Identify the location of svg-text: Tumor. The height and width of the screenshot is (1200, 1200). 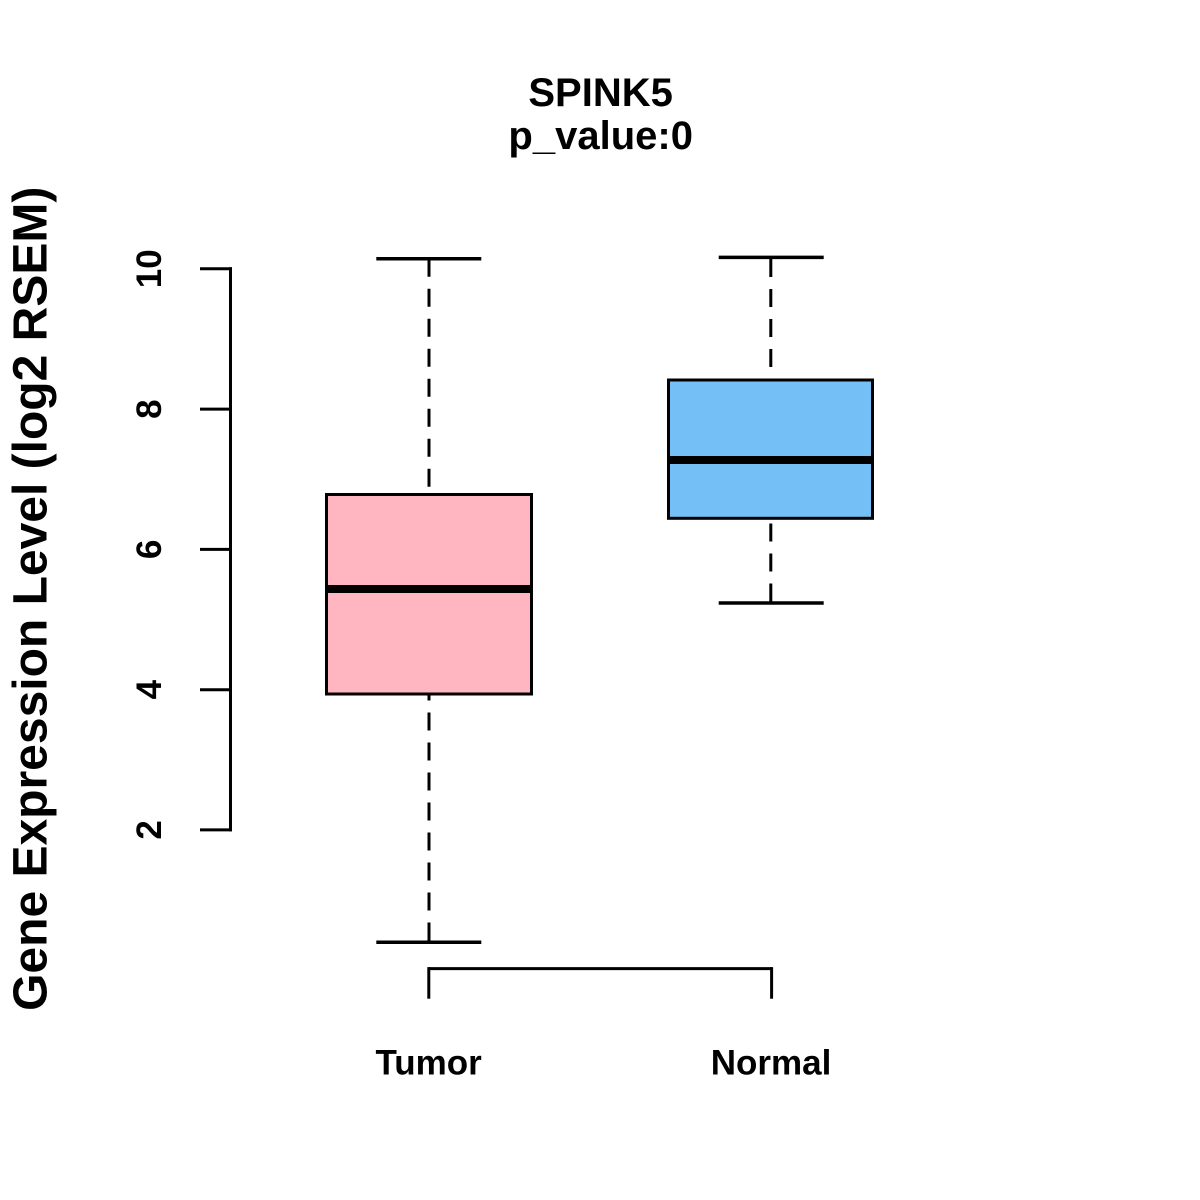
(428, 1063).